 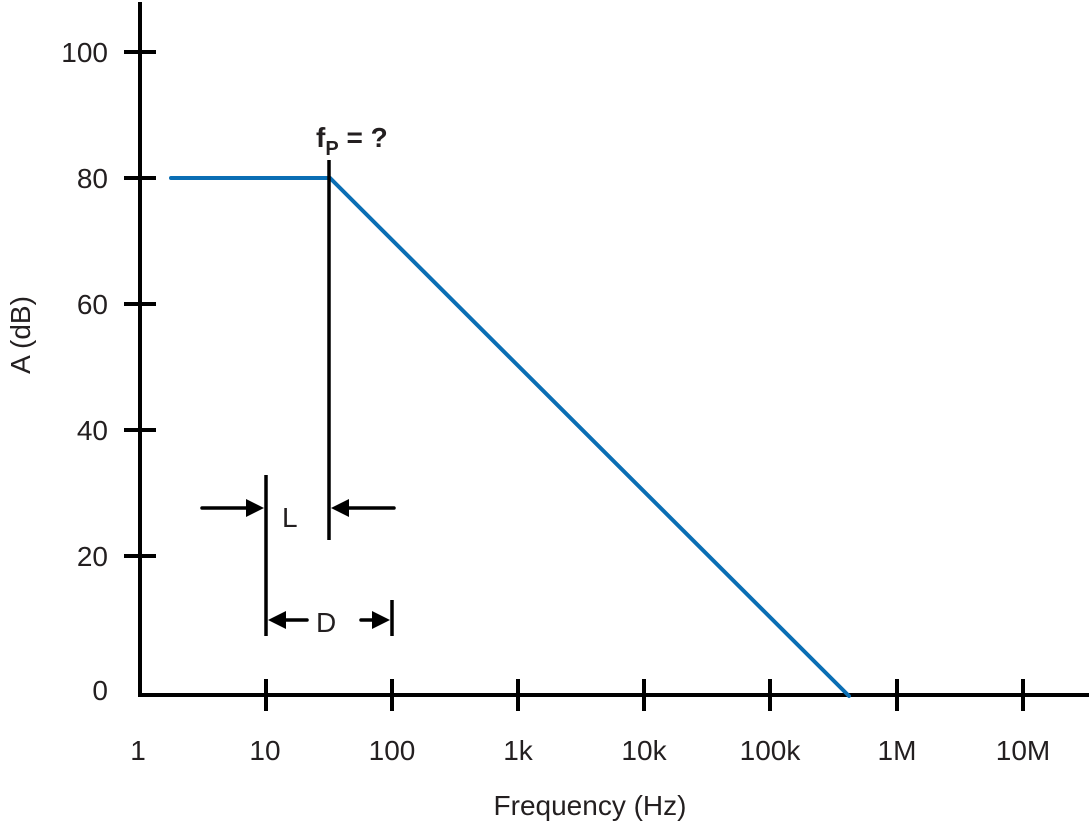 I want to click on y-tick-label: 100, so click(x=84, y=52).